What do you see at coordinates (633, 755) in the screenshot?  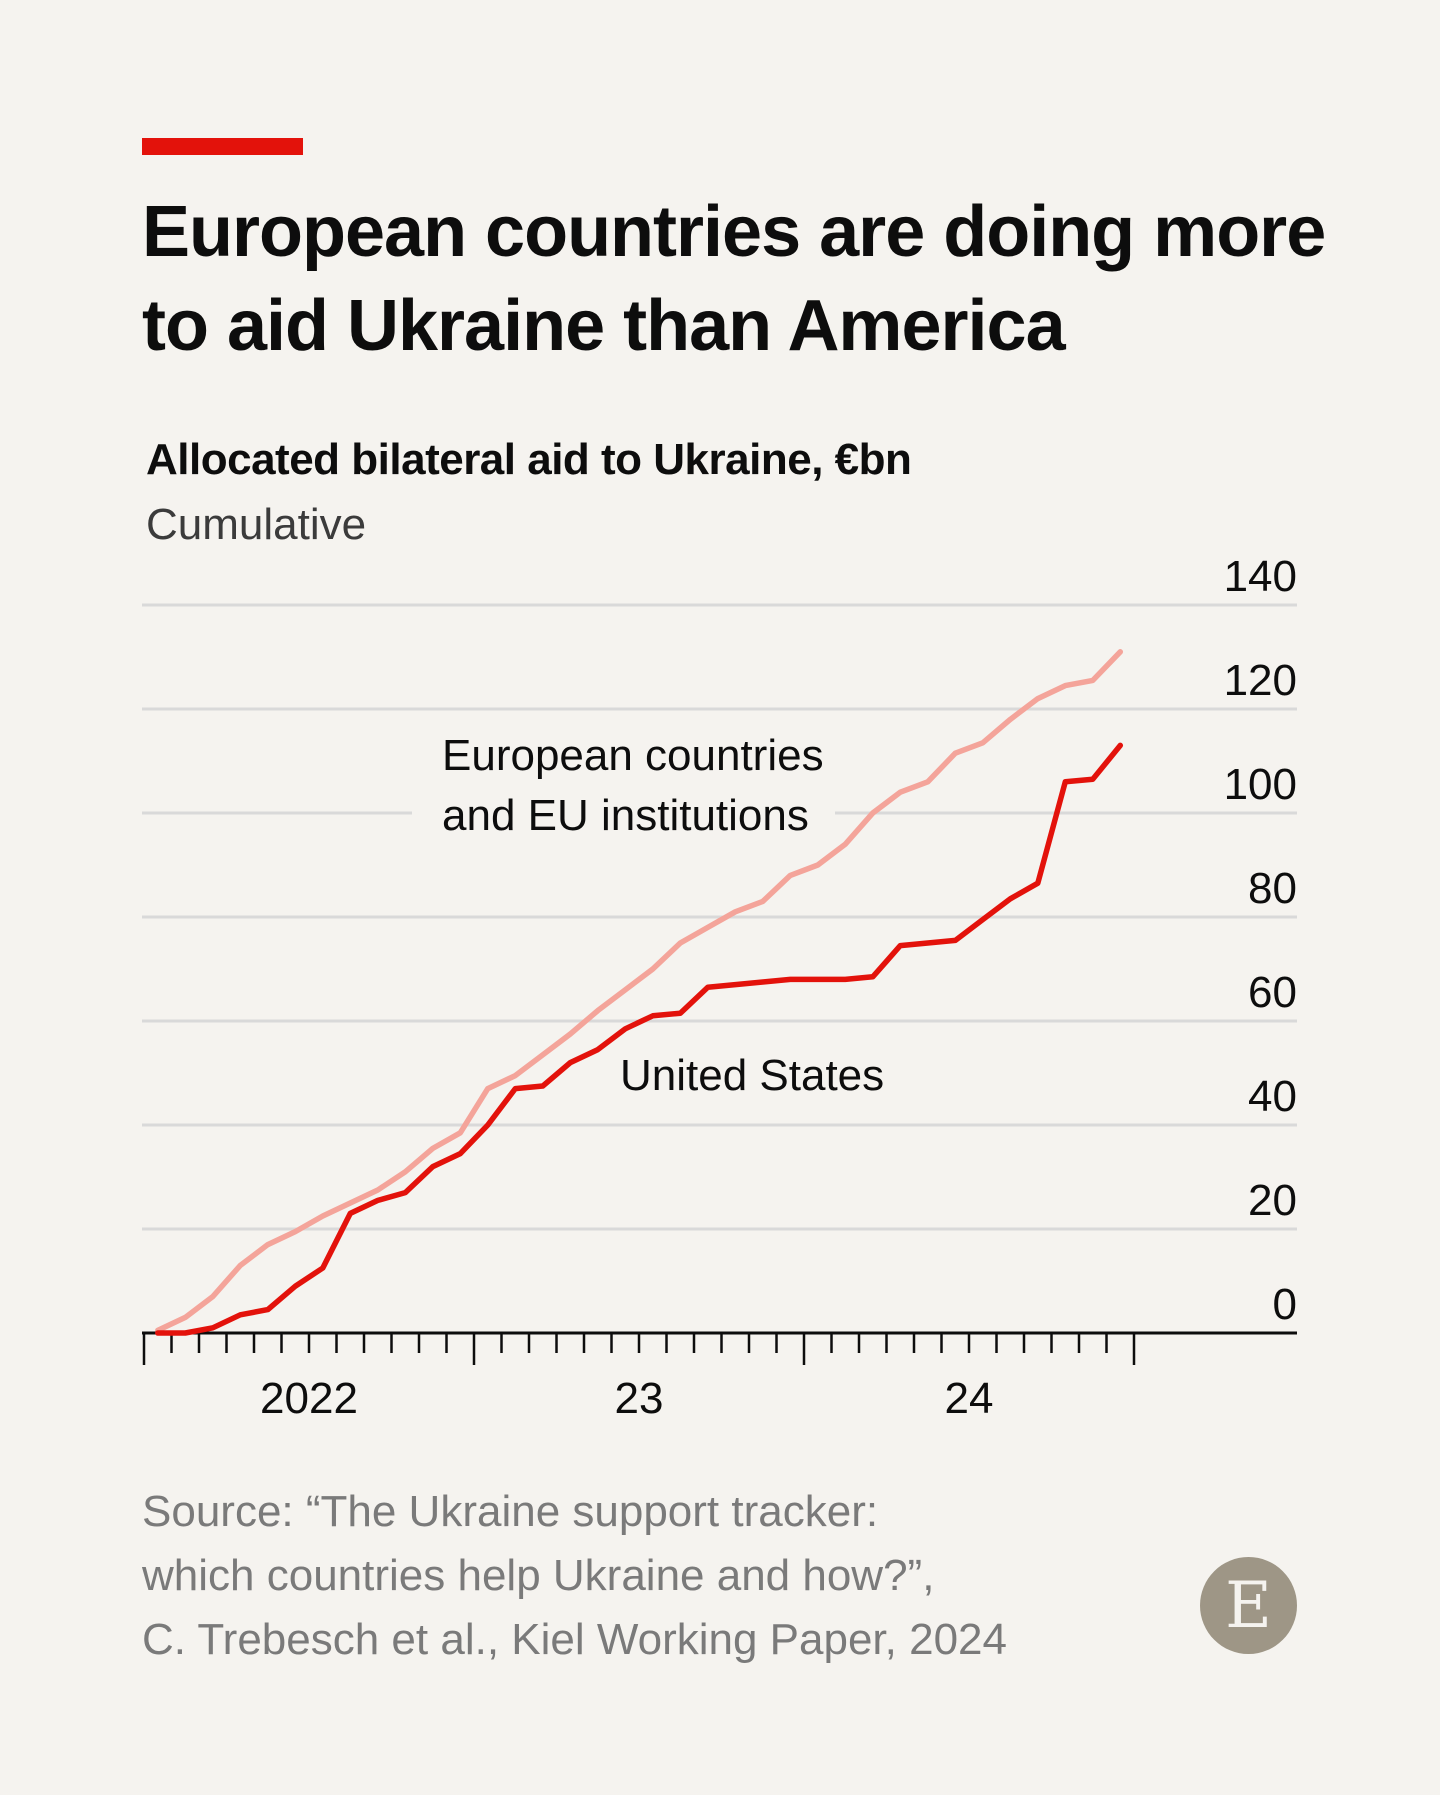 I see `europe-series-label: European countries` at bounding box center [633, 755].